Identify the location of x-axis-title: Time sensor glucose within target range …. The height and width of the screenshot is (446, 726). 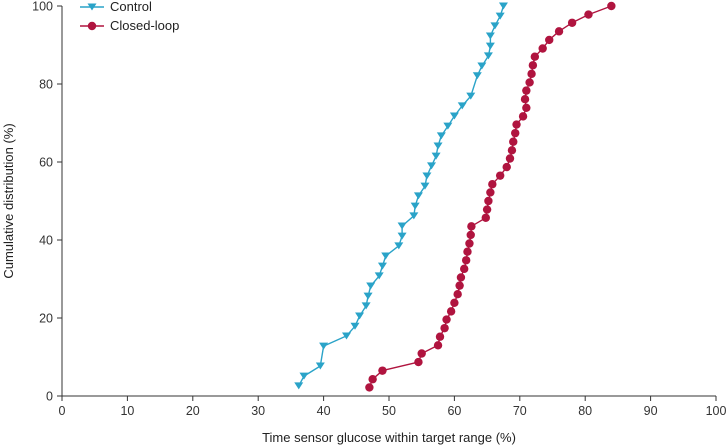
(389, 437).